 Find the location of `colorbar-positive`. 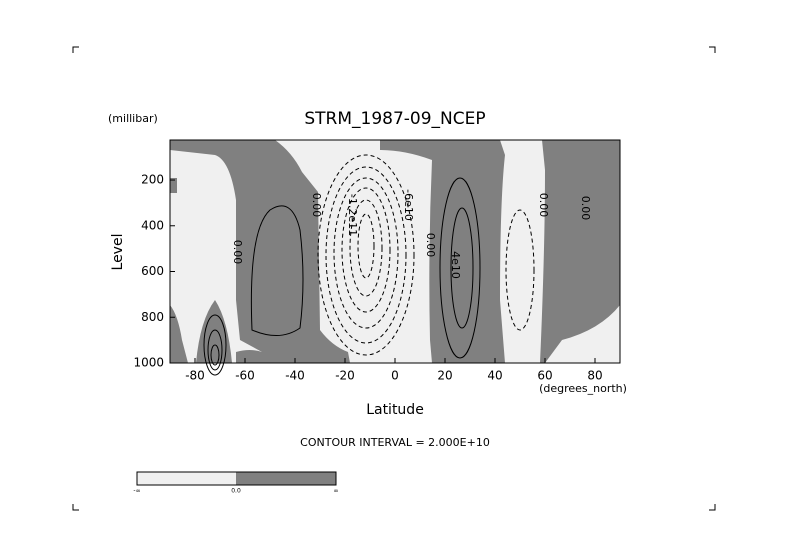

colorbar-positive is located at coordinates (286, 478).